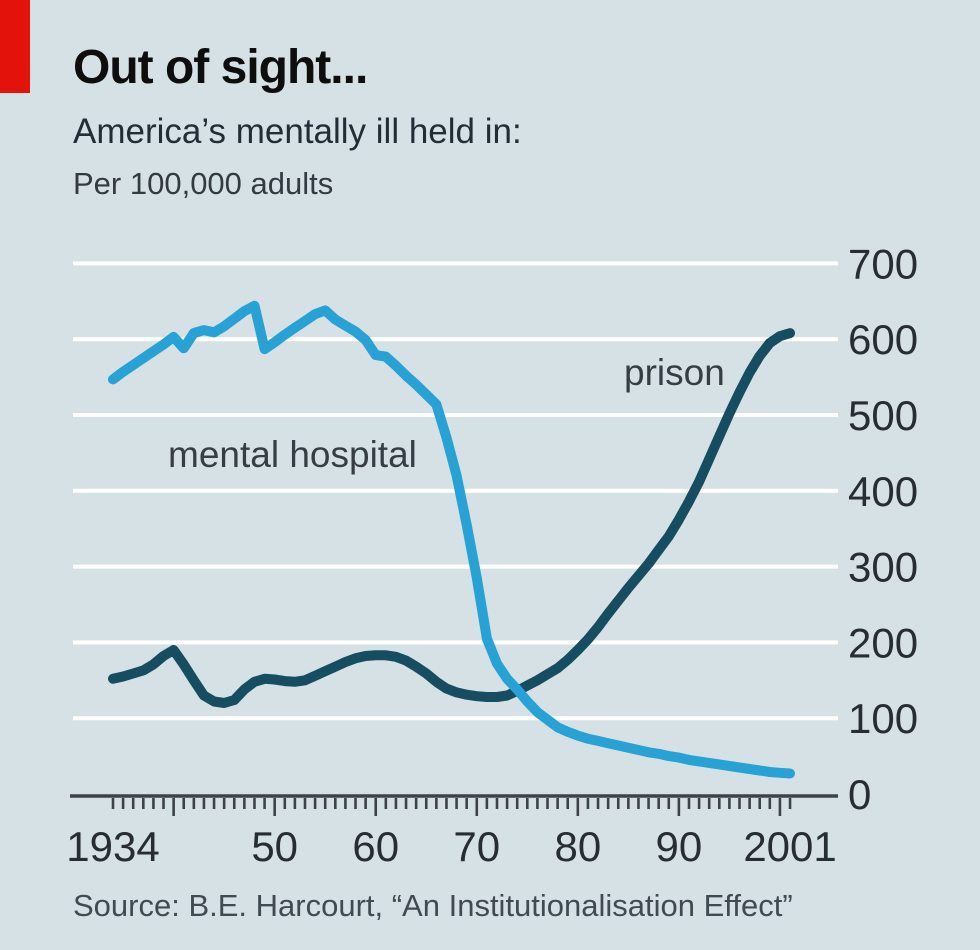 Image resolution: width=980 pixels, height=950 pixels. Describe the element at coordinates (375, 846) in the screenshot. I see `x-axis-label-1960: 60` at that location.